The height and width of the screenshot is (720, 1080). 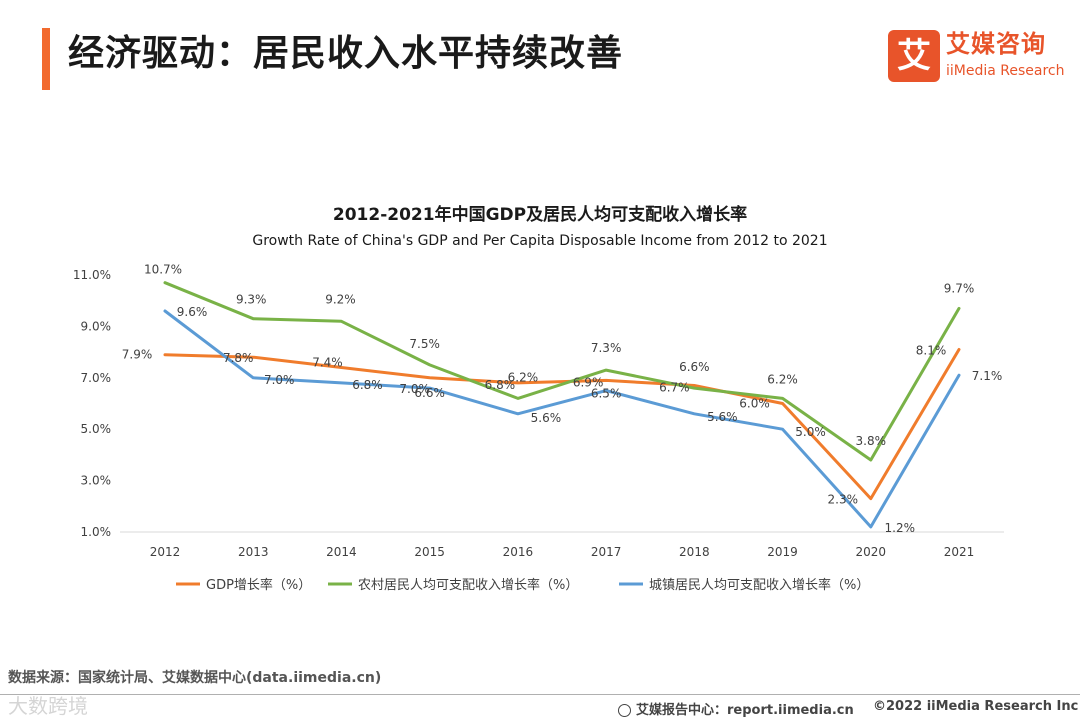 I want to click on x-tick-label: 2012, so click(x=165, y=552).